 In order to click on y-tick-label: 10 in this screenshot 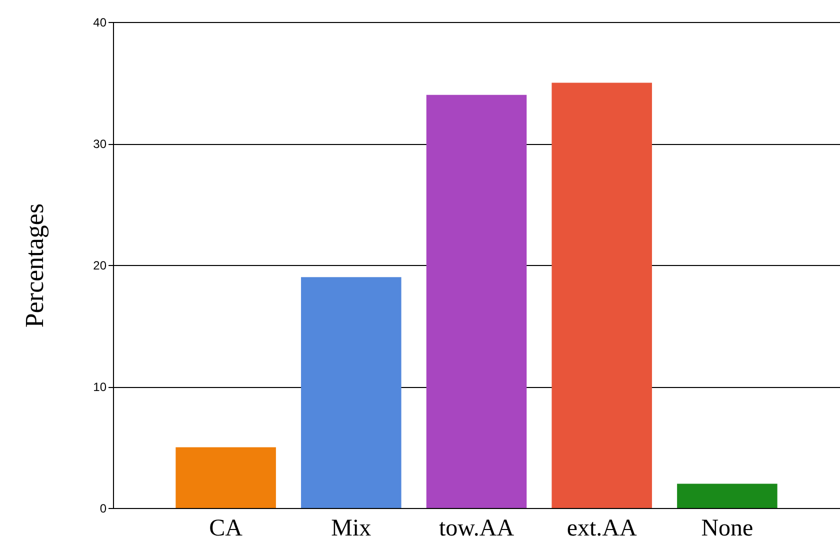, I will do `click(100, 387)`.